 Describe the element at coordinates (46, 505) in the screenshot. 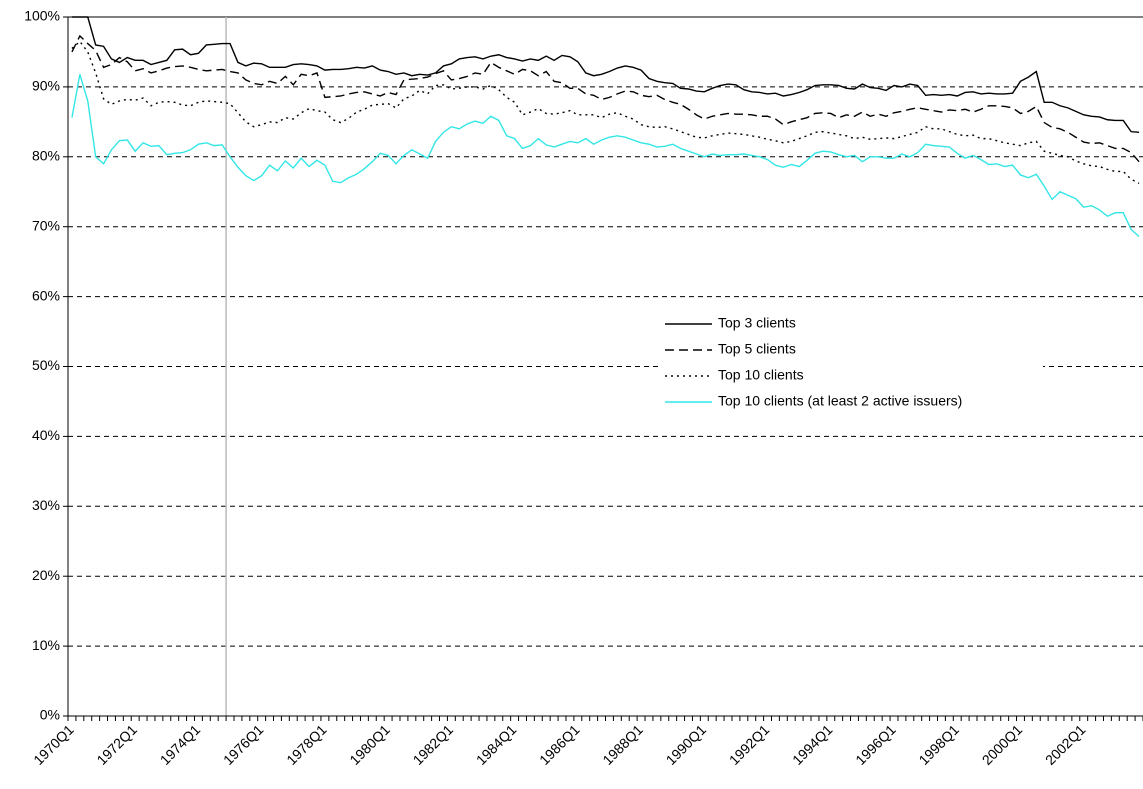

I see `y-tick-label: 30%` at that location.